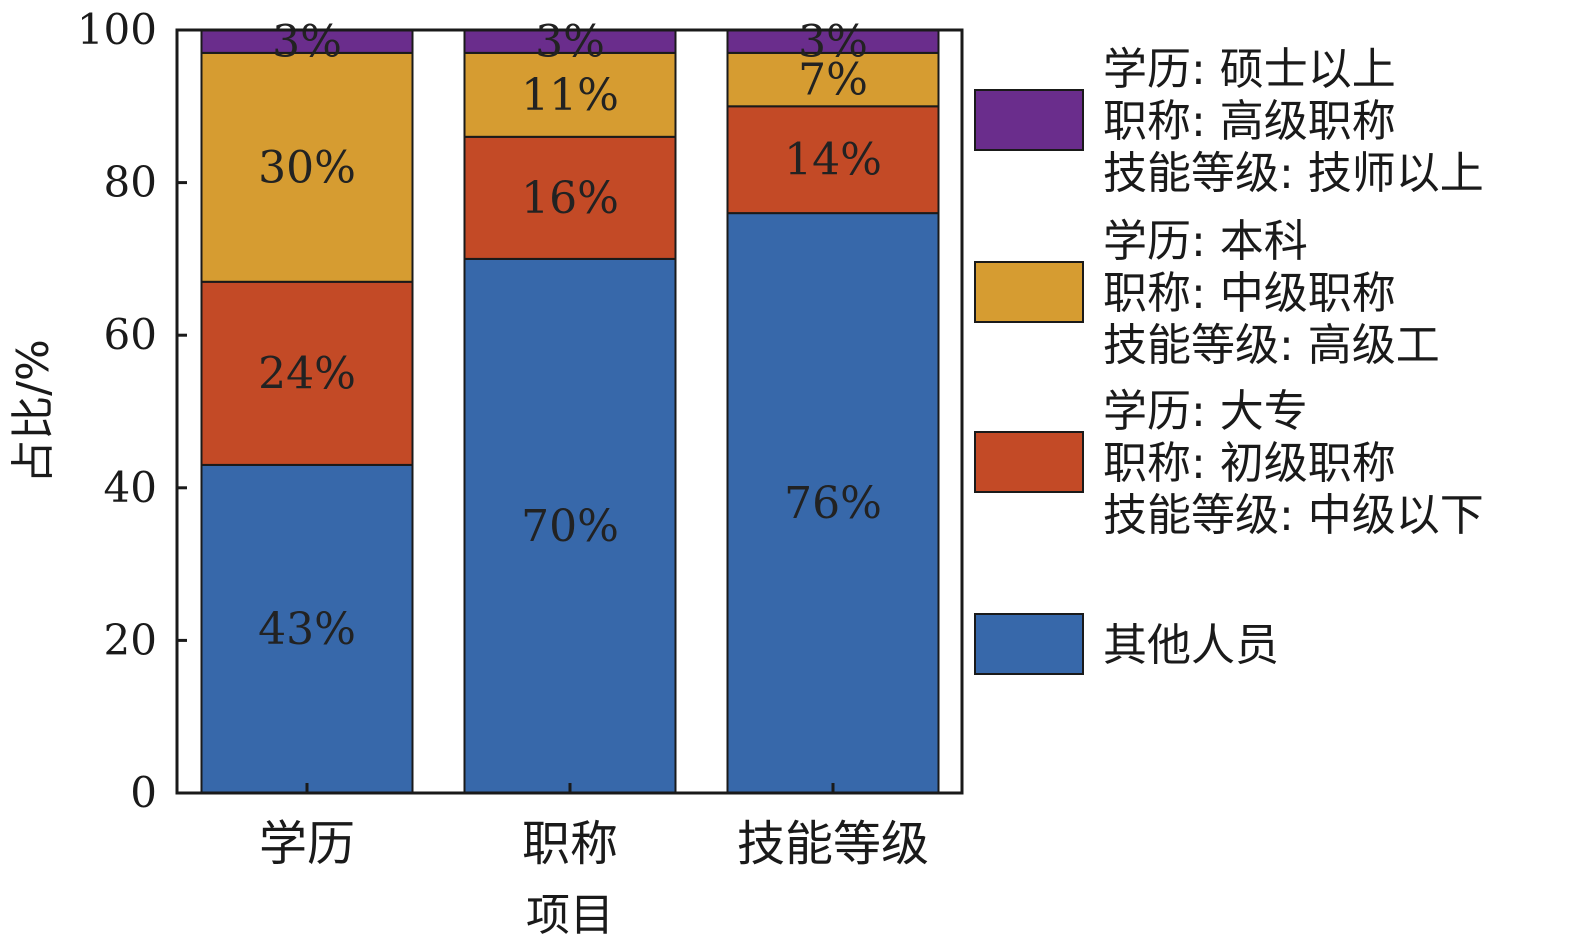 The image size is (1575, 946). What do you see at coordinates (1249, 293) in the screenshot?
I see `legend-label: 职称: 中级职称` at bounding box center [1249, 293].